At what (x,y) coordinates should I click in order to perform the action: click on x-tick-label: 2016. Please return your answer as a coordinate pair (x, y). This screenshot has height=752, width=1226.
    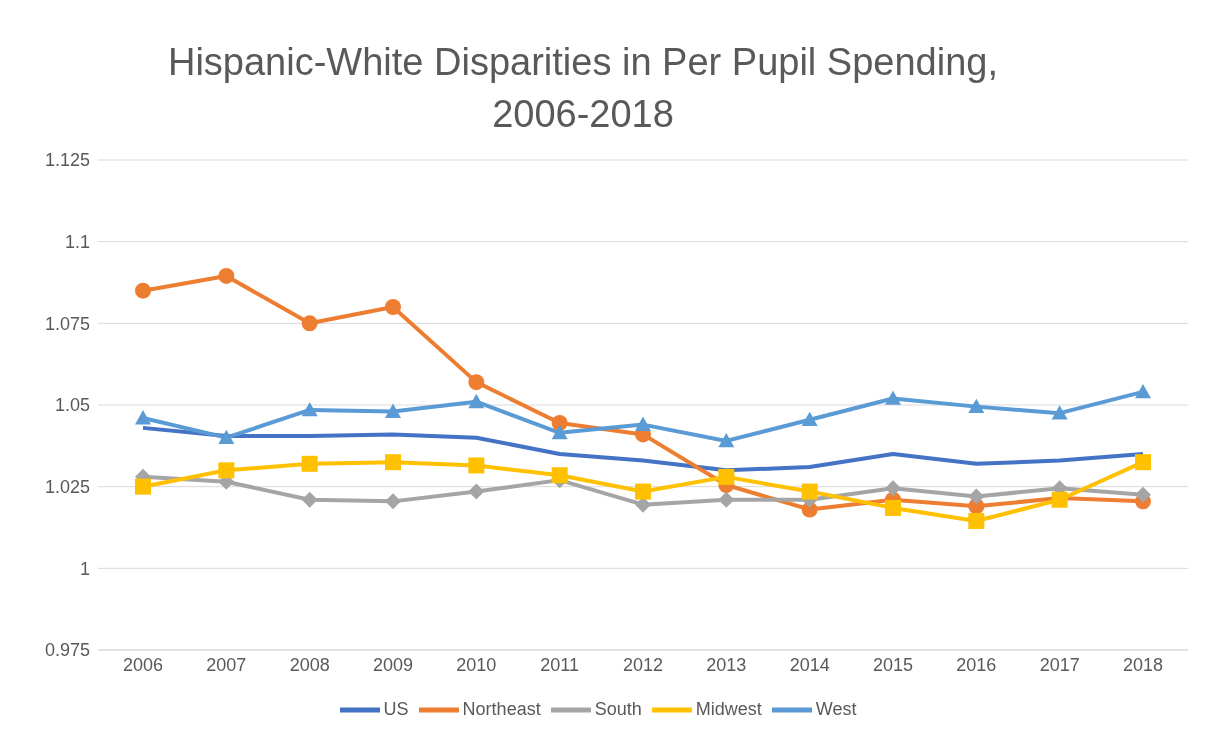
    Looking at the image, I should click on (976, 664).